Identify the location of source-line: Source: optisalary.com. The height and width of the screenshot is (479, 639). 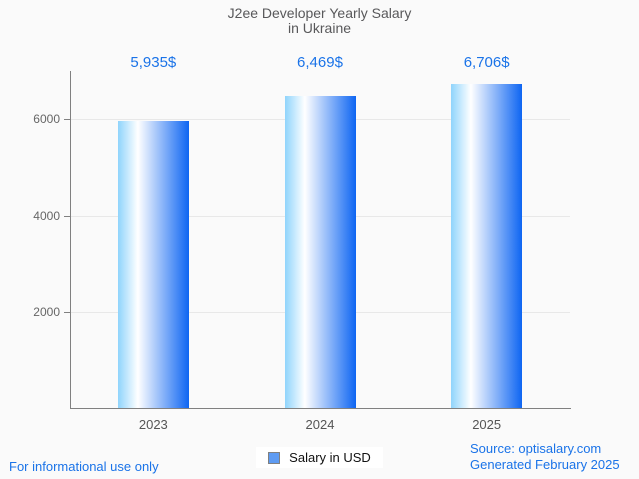
(536, 448).